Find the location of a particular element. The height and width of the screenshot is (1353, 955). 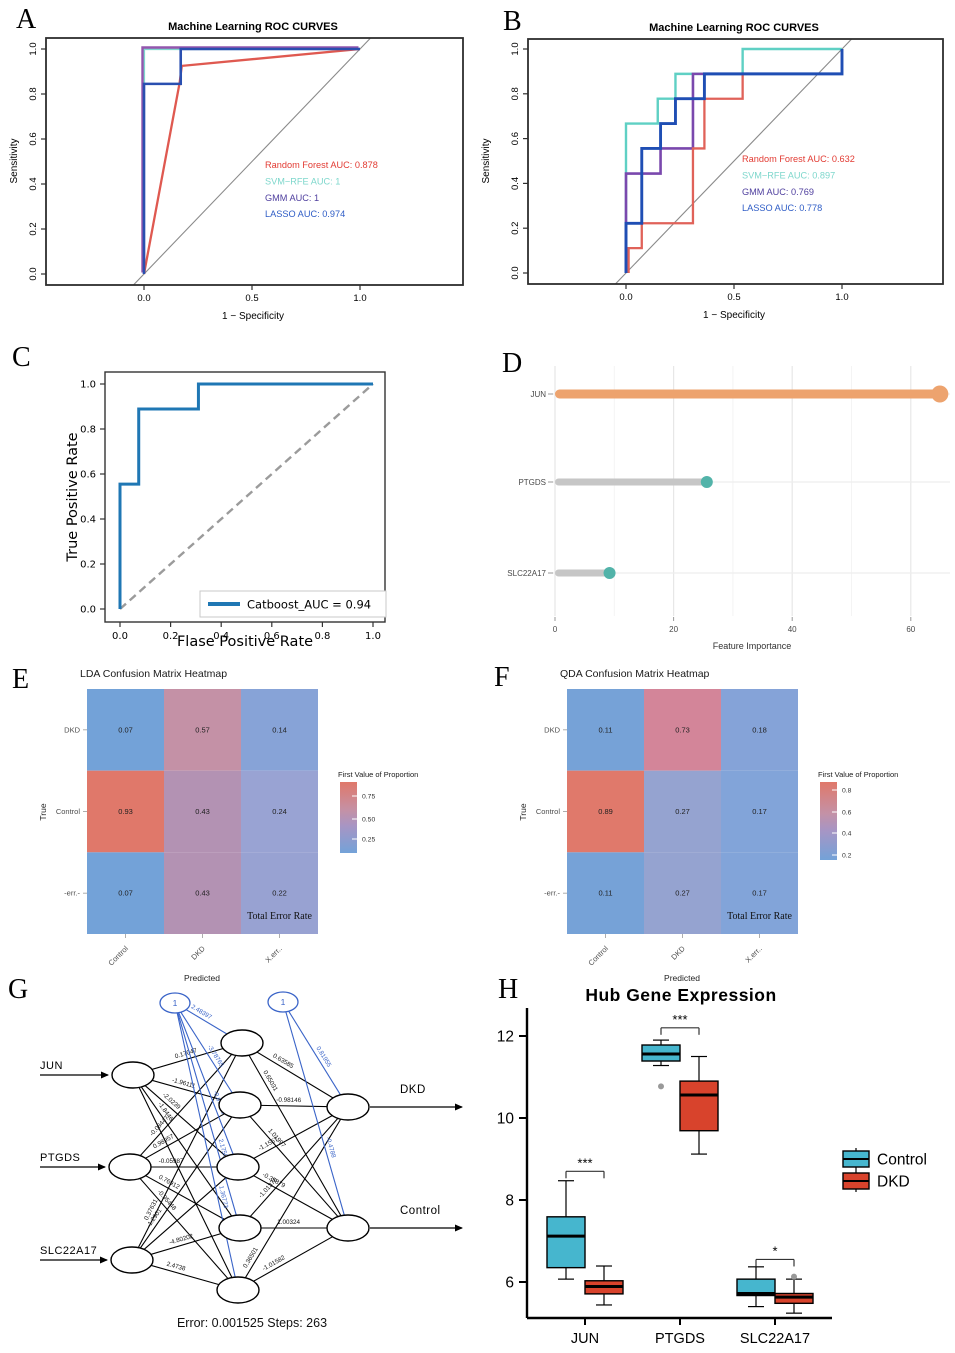

y-tick-label: 0.2 is located at coordinates (88, 565).